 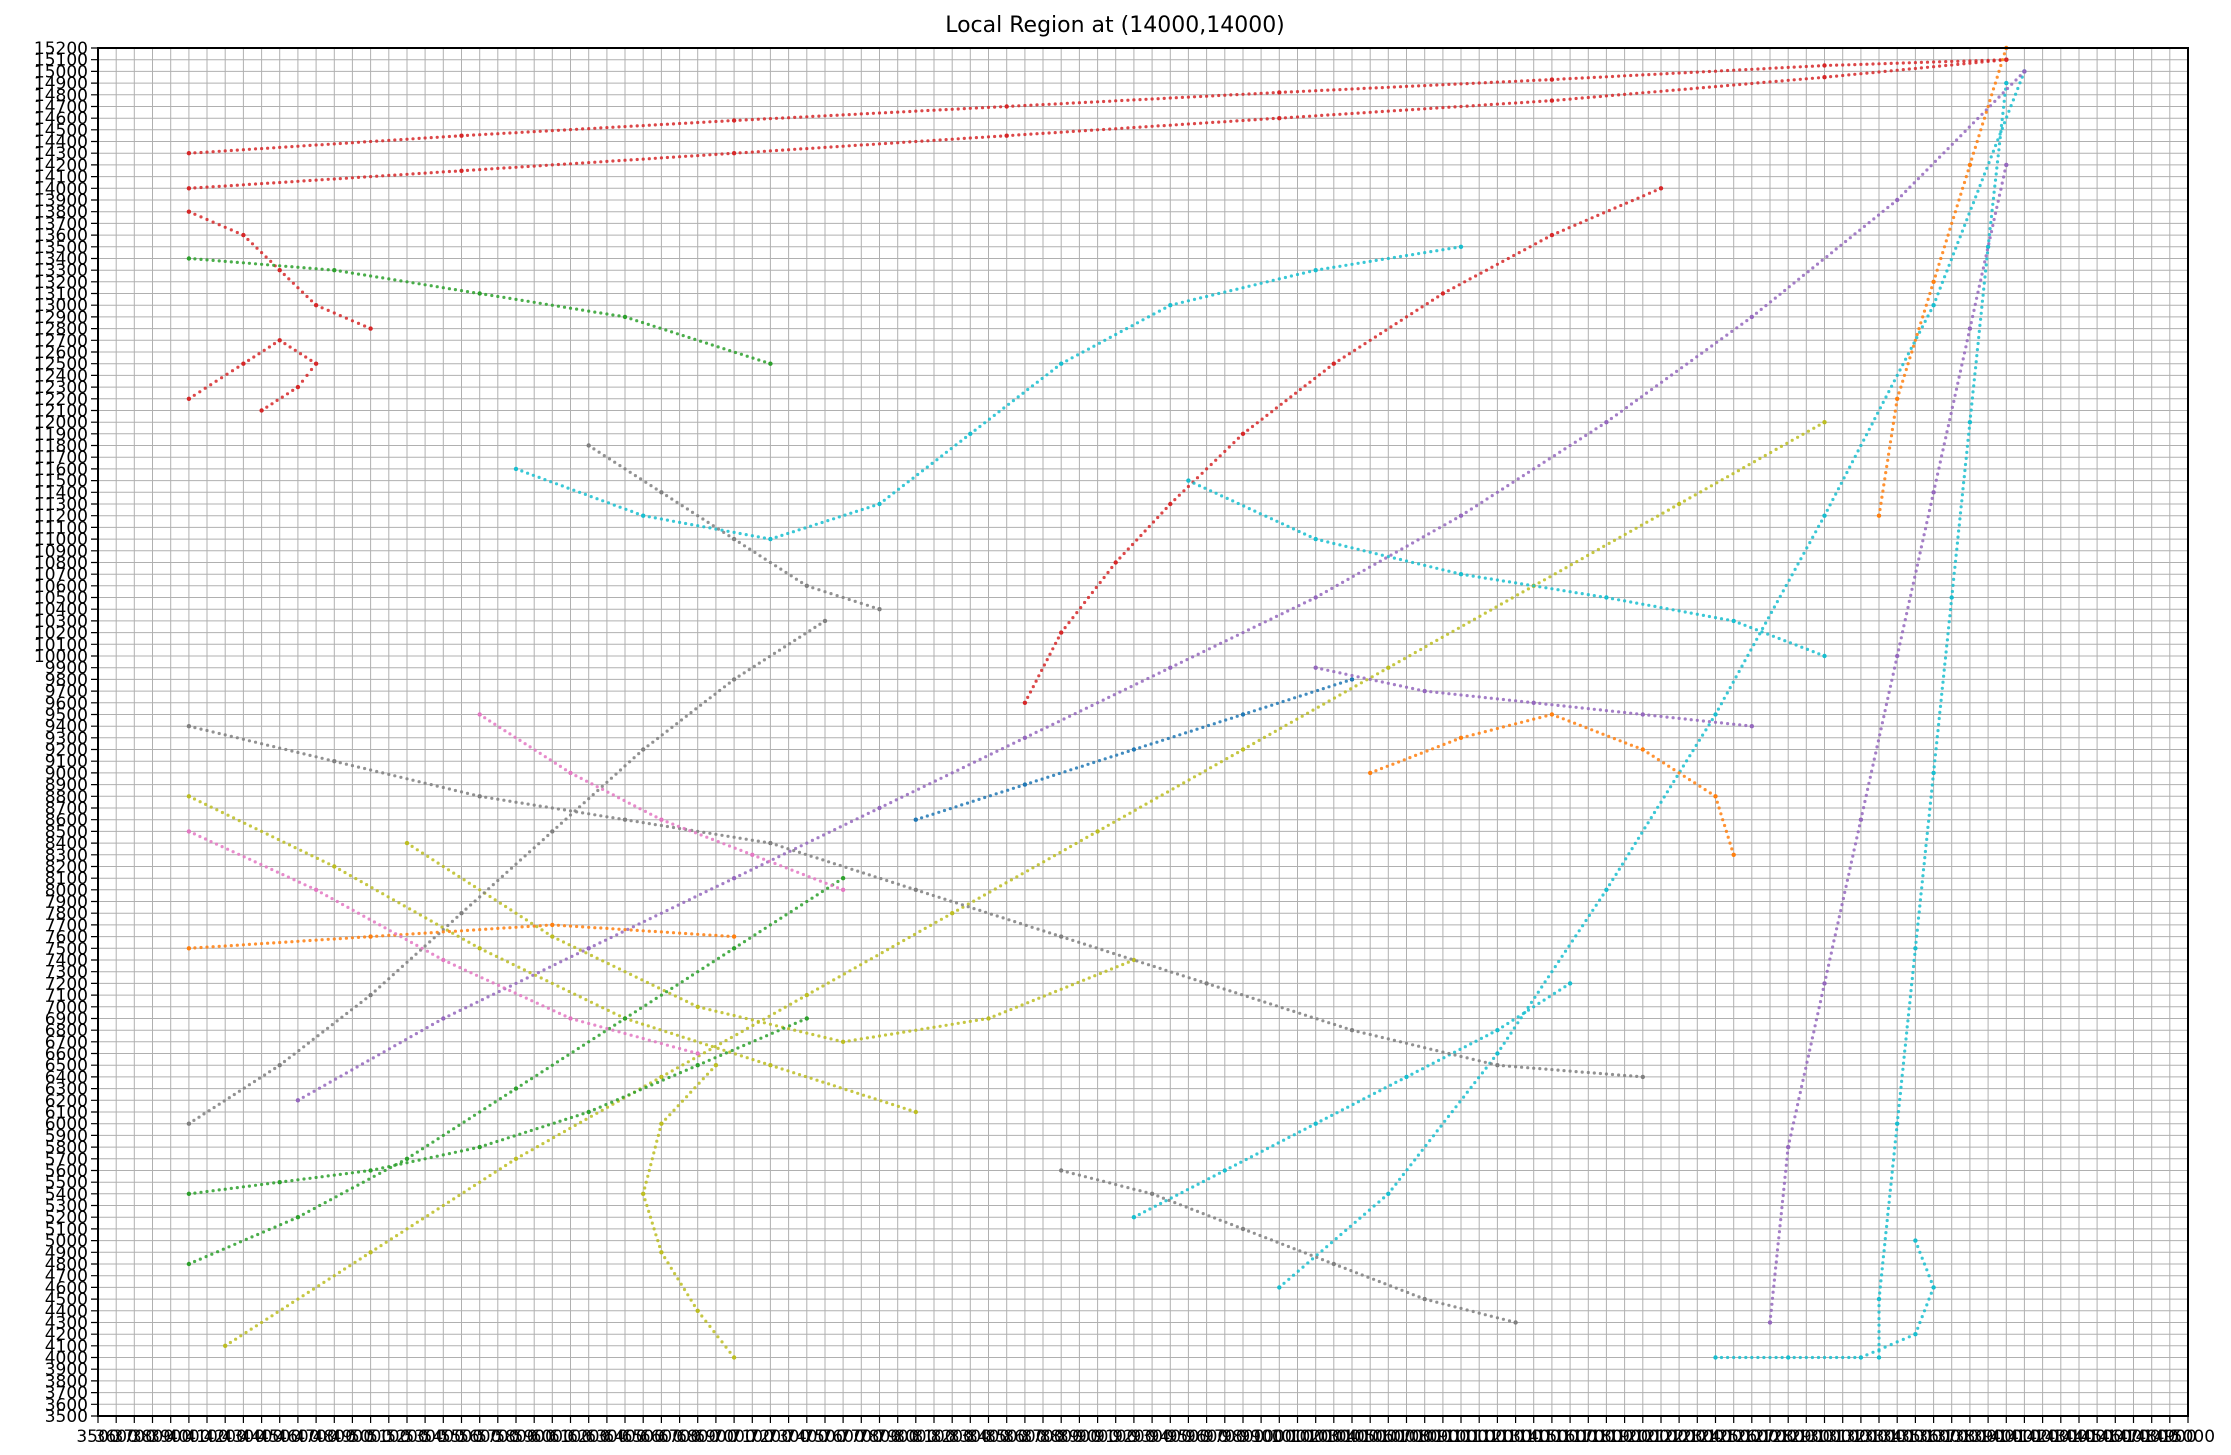 What do you see at coordinates (1279, 1437) in the screenshot?
I see `x-tick-label: 10000` at bounding box center [1279, 1437].